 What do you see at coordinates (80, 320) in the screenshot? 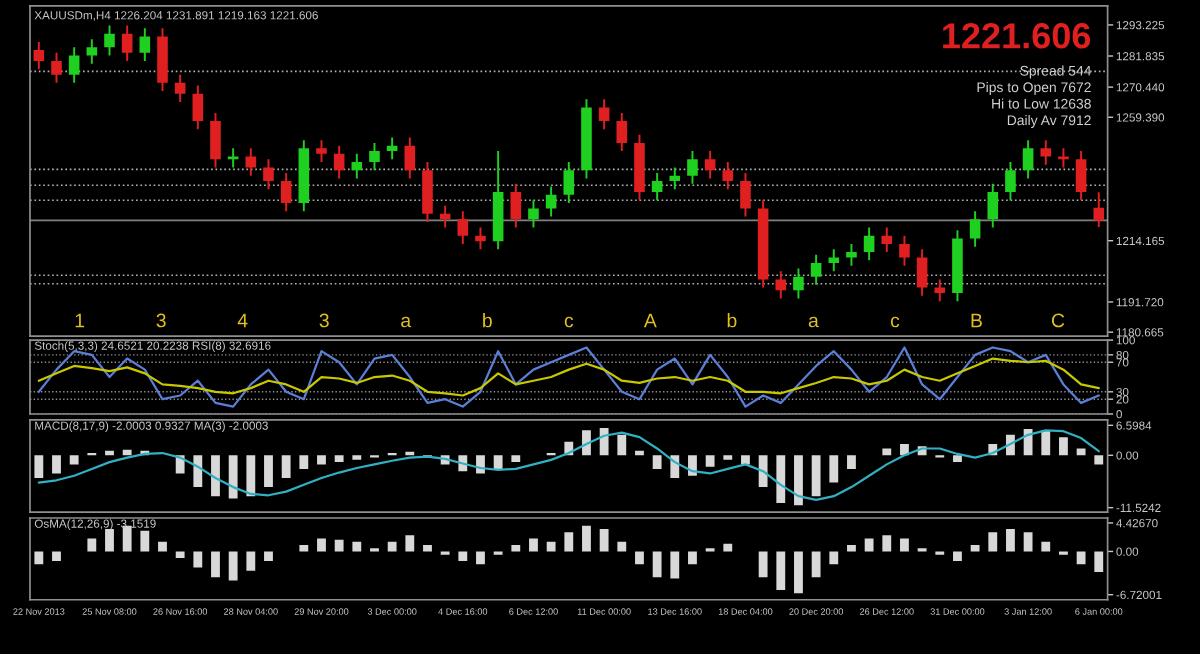
I see `annotation: 1` at bounding box center [80, 320].